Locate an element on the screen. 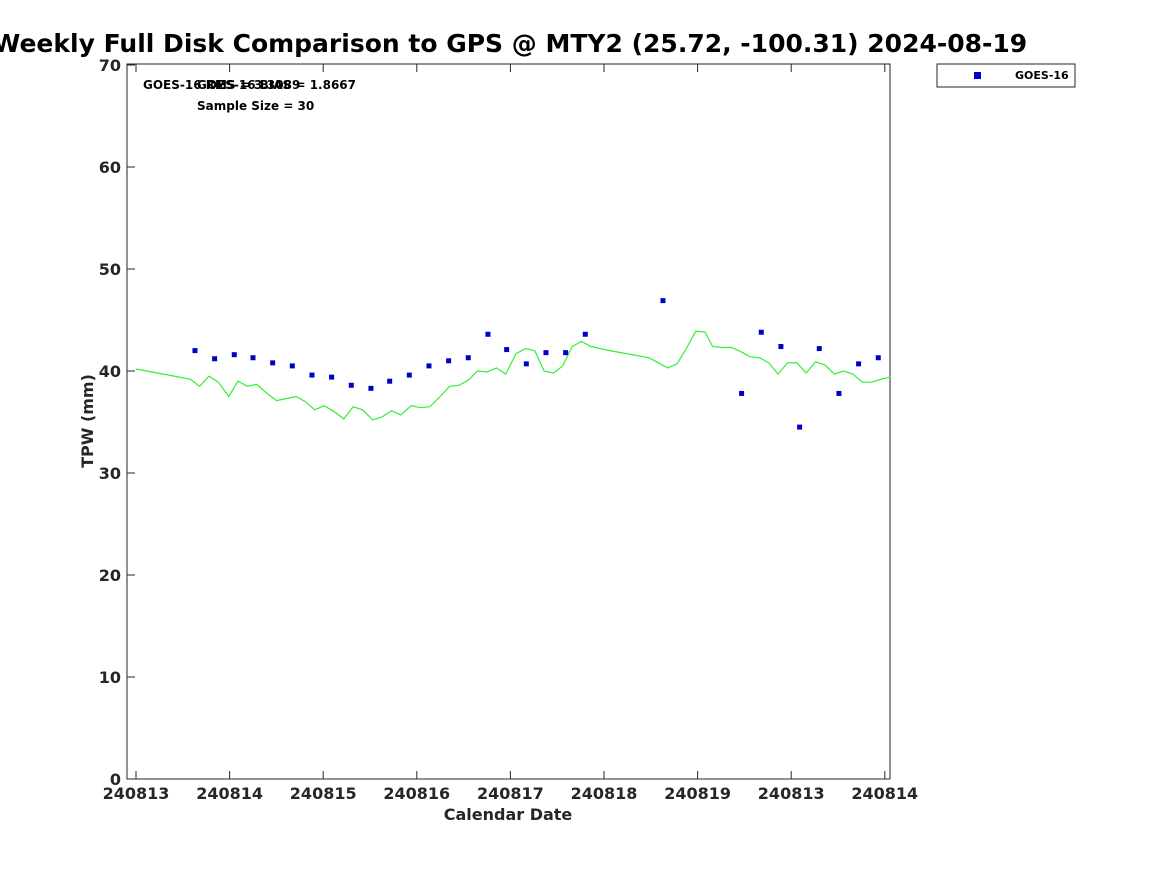 This screenshot has width=1167, height=875. y-tick-label: 10 is located at coordinates (110, 677).